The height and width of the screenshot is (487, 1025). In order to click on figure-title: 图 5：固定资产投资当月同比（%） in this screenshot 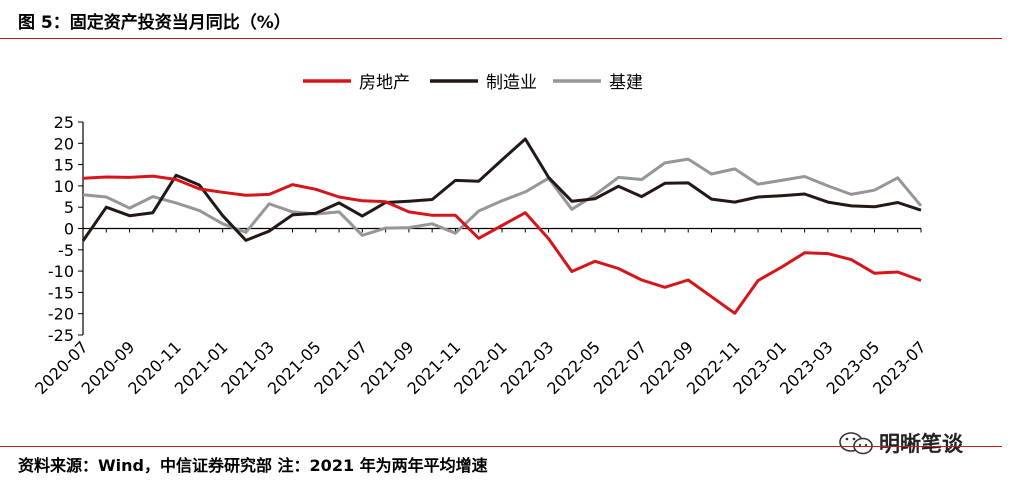, I will do `click(154, 23)`.